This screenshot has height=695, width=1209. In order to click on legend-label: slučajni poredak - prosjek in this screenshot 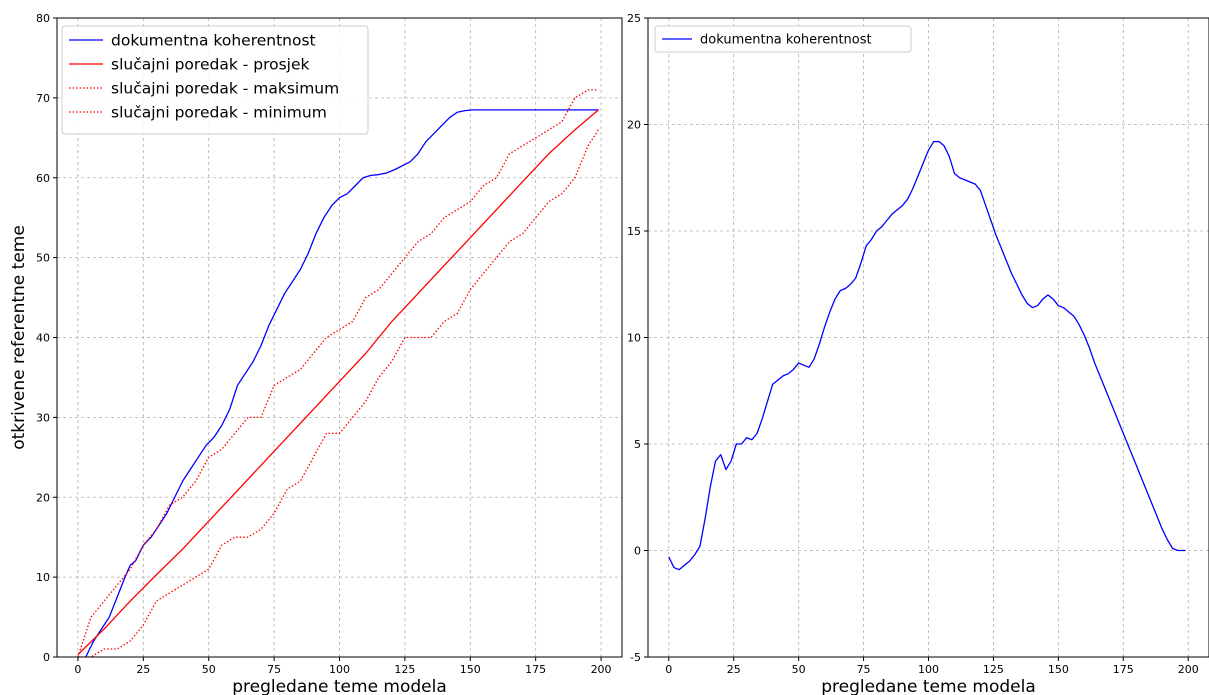, I will do `click(210, 64)`.